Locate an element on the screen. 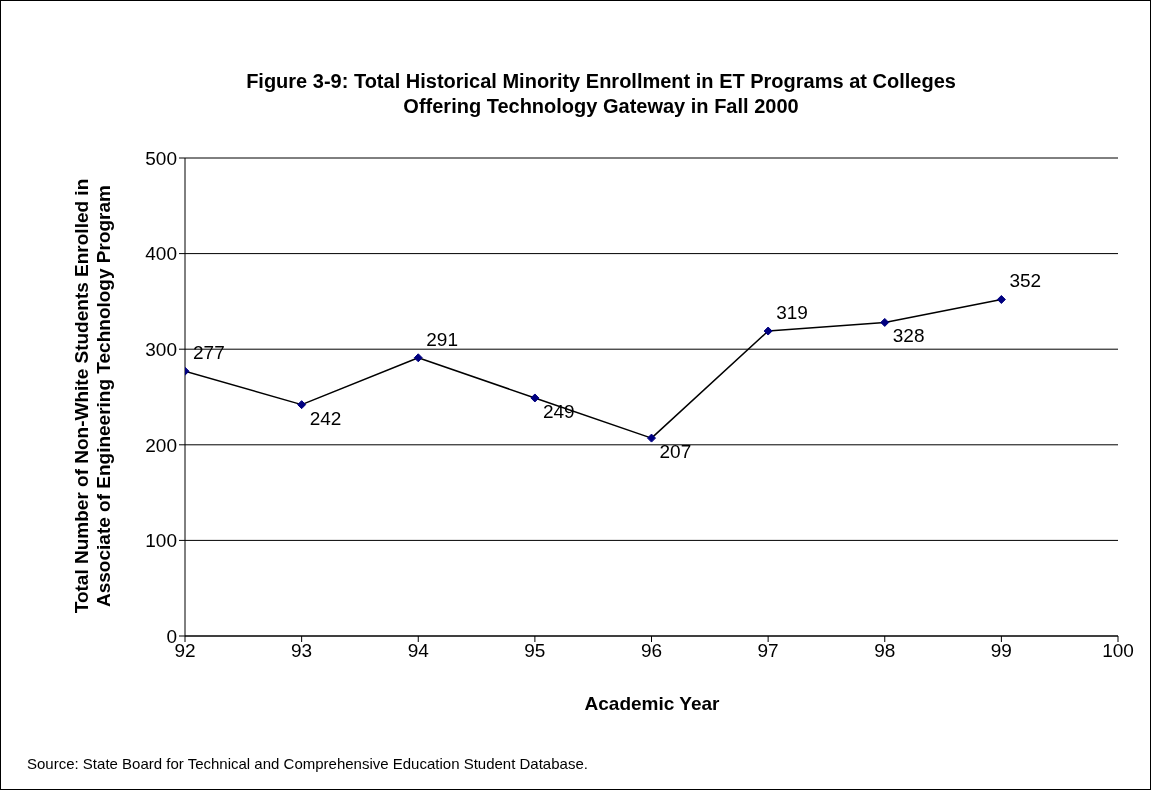 This screenshot has width=1151, height=790. chart-title: Figure 3-9: Total Historical Minority Enrollment in ET Programs at Colleges Offering Technology Gateway in Fall 2000 is located at coordinates (601, 94).